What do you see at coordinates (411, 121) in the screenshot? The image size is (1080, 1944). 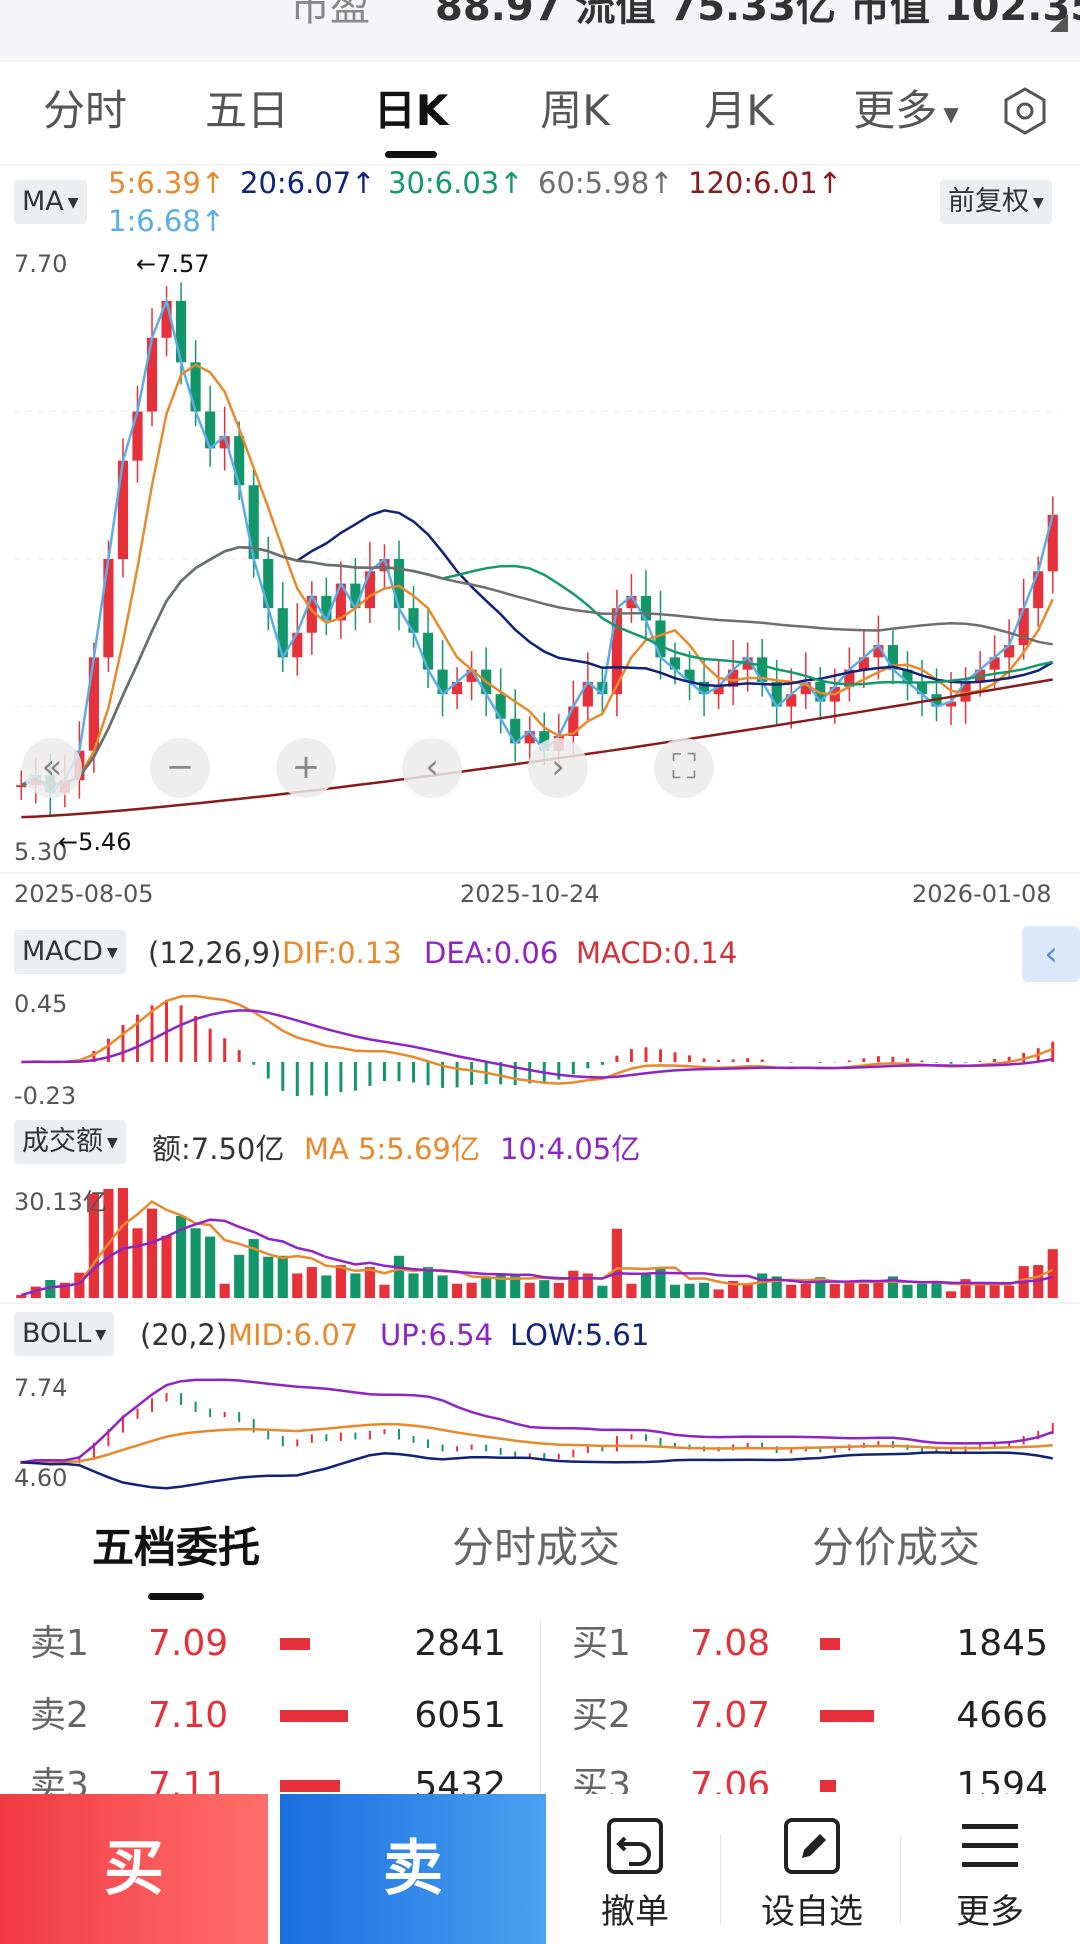 I see `tab-daily-k: 日K` at bounding box center [411, 121].